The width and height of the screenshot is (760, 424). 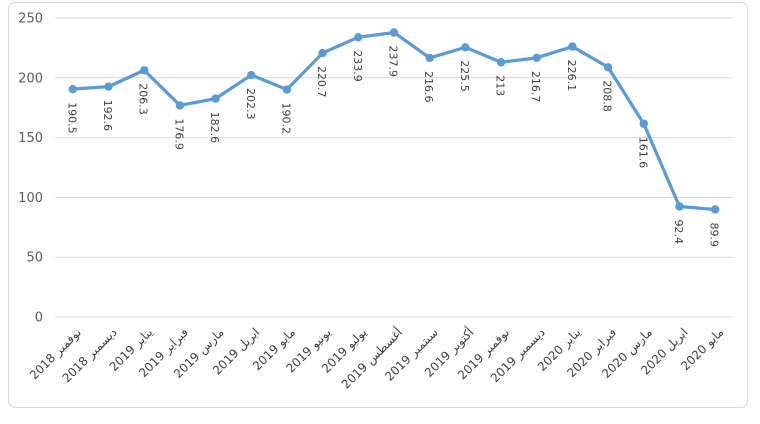 I want to click on data-label: 237.9, so click(x=393, y=61).